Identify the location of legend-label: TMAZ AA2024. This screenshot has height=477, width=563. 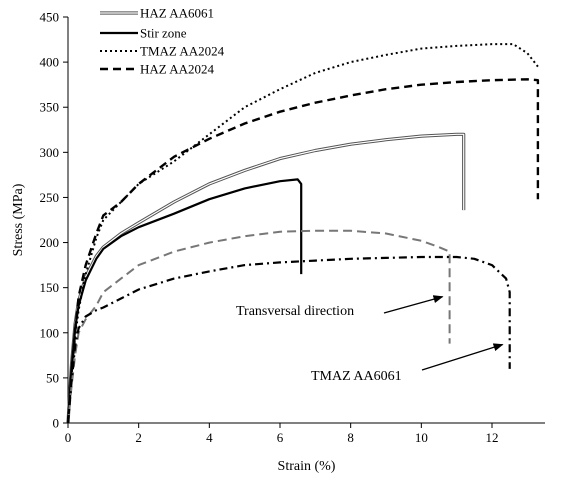
(182, 51).